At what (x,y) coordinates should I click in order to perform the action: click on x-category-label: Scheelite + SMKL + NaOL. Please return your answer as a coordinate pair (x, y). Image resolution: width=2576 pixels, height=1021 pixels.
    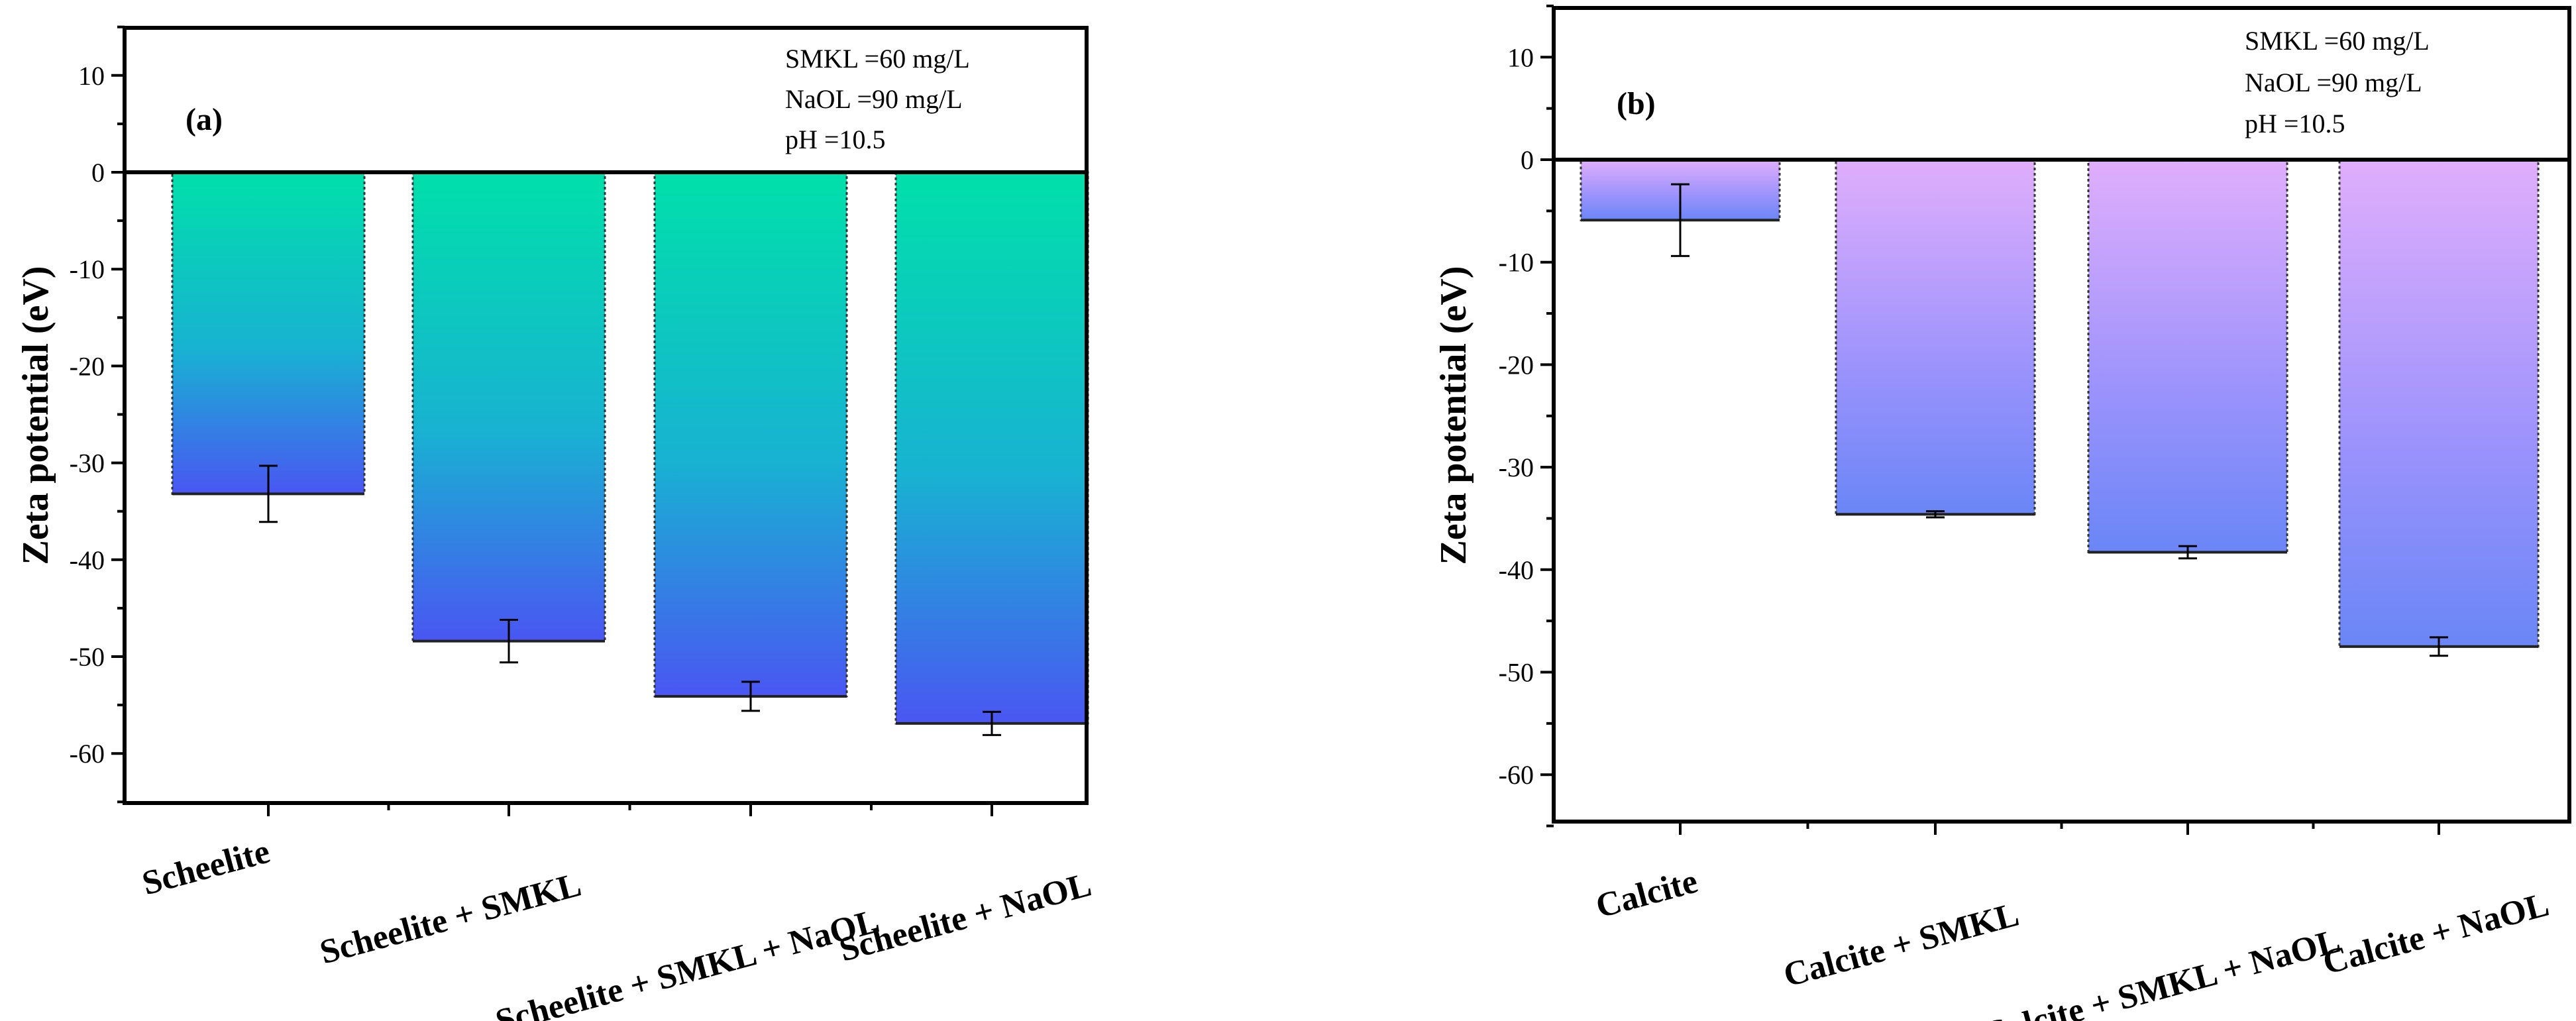
    Looking at the image, I should click on (687, 962).